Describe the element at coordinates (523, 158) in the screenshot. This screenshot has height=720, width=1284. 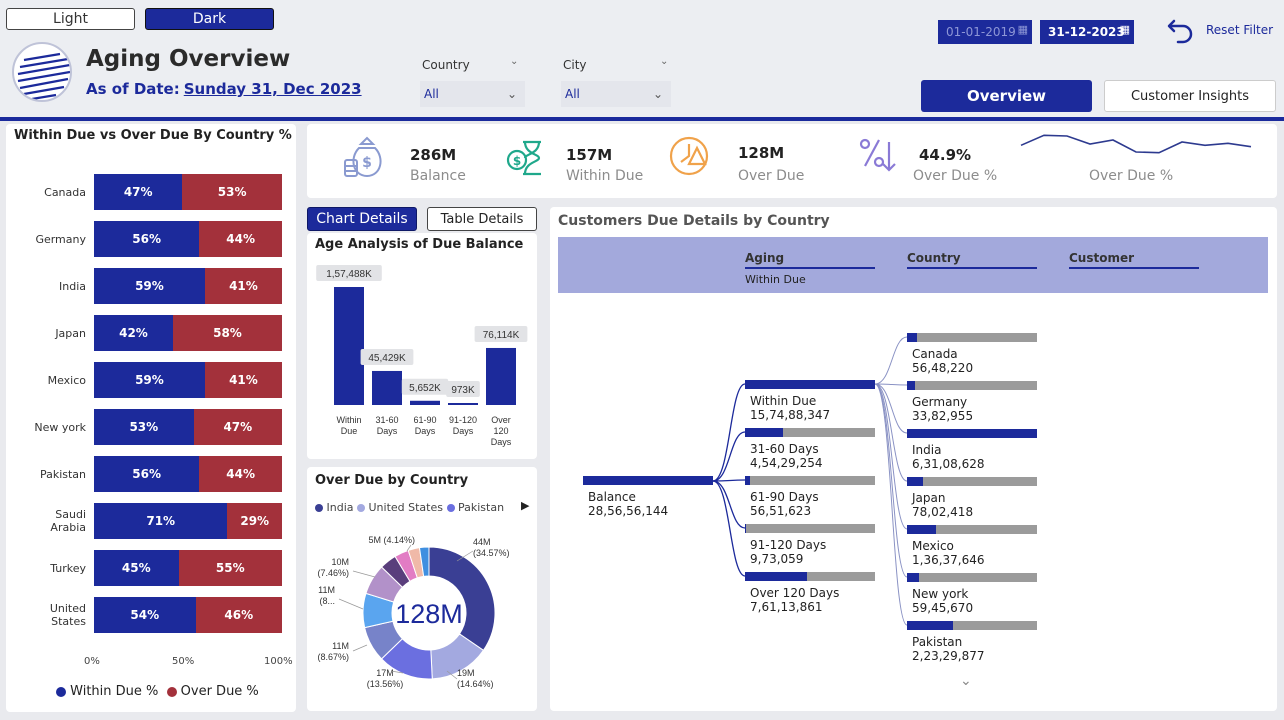
I see `hourglass-money-icon: $` at that location.